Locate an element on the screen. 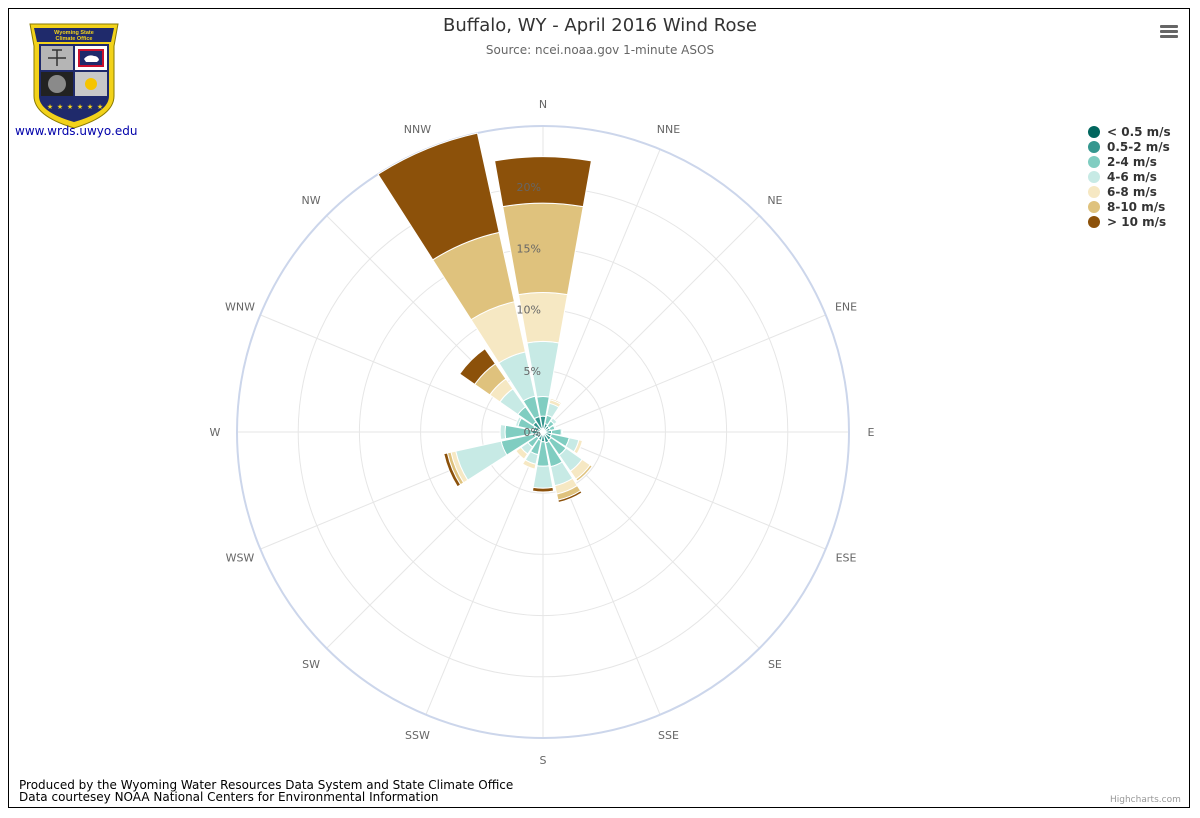 The height and width of the screenshot is (818, 1200). legend-label: 8-10 m/s is located at coordinates (1136, 206).